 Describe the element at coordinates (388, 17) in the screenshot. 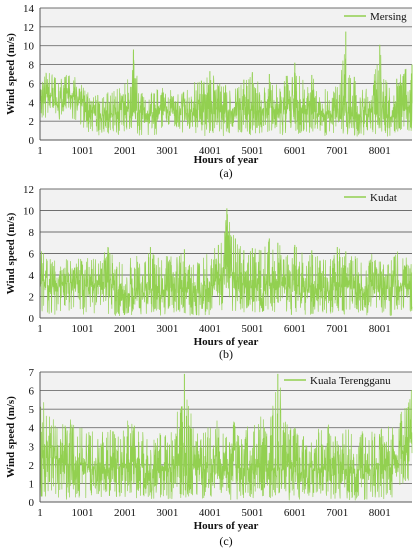

I see `legend-label: Mersing` at that location.